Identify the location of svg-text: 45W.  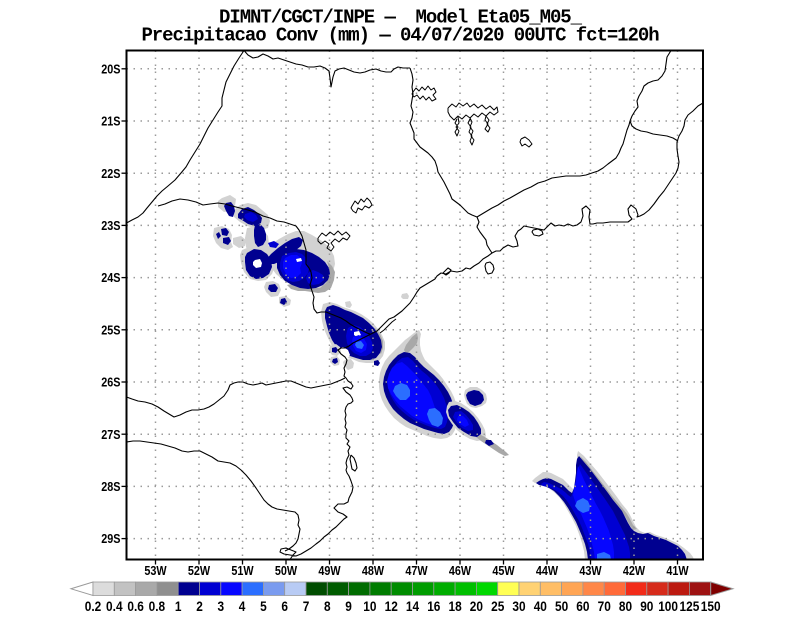
(503, 570).